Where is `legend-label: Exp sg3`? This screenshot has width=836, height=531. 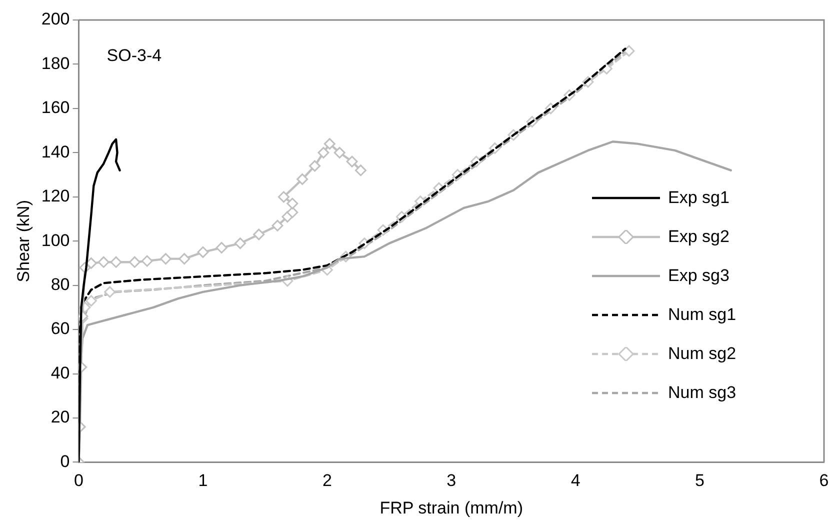
legend-label: Exp sg3 is located at coordinates (699, 276).